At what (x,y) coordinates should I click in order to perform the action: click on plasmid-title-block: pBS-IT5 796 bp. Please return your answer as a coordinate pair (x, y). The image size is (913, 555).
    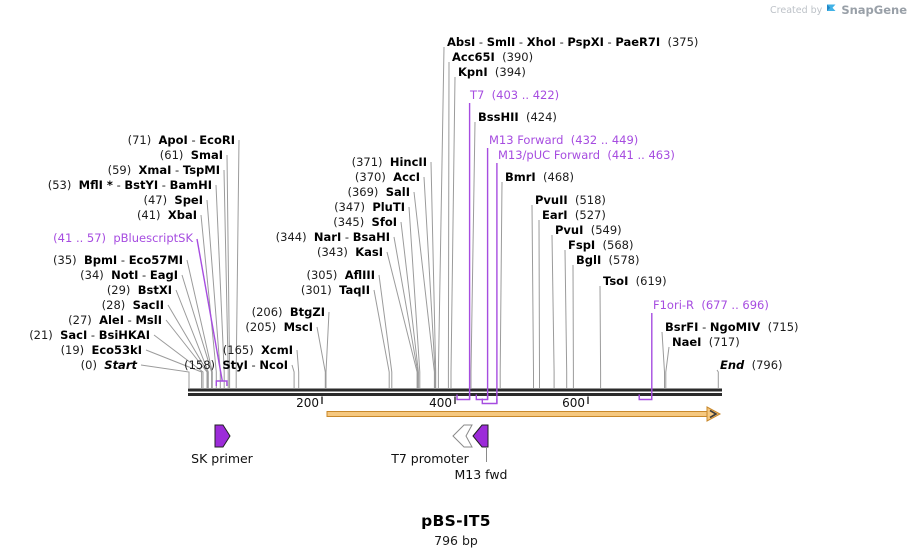
    Looking at the image, I should click on (456, 530).